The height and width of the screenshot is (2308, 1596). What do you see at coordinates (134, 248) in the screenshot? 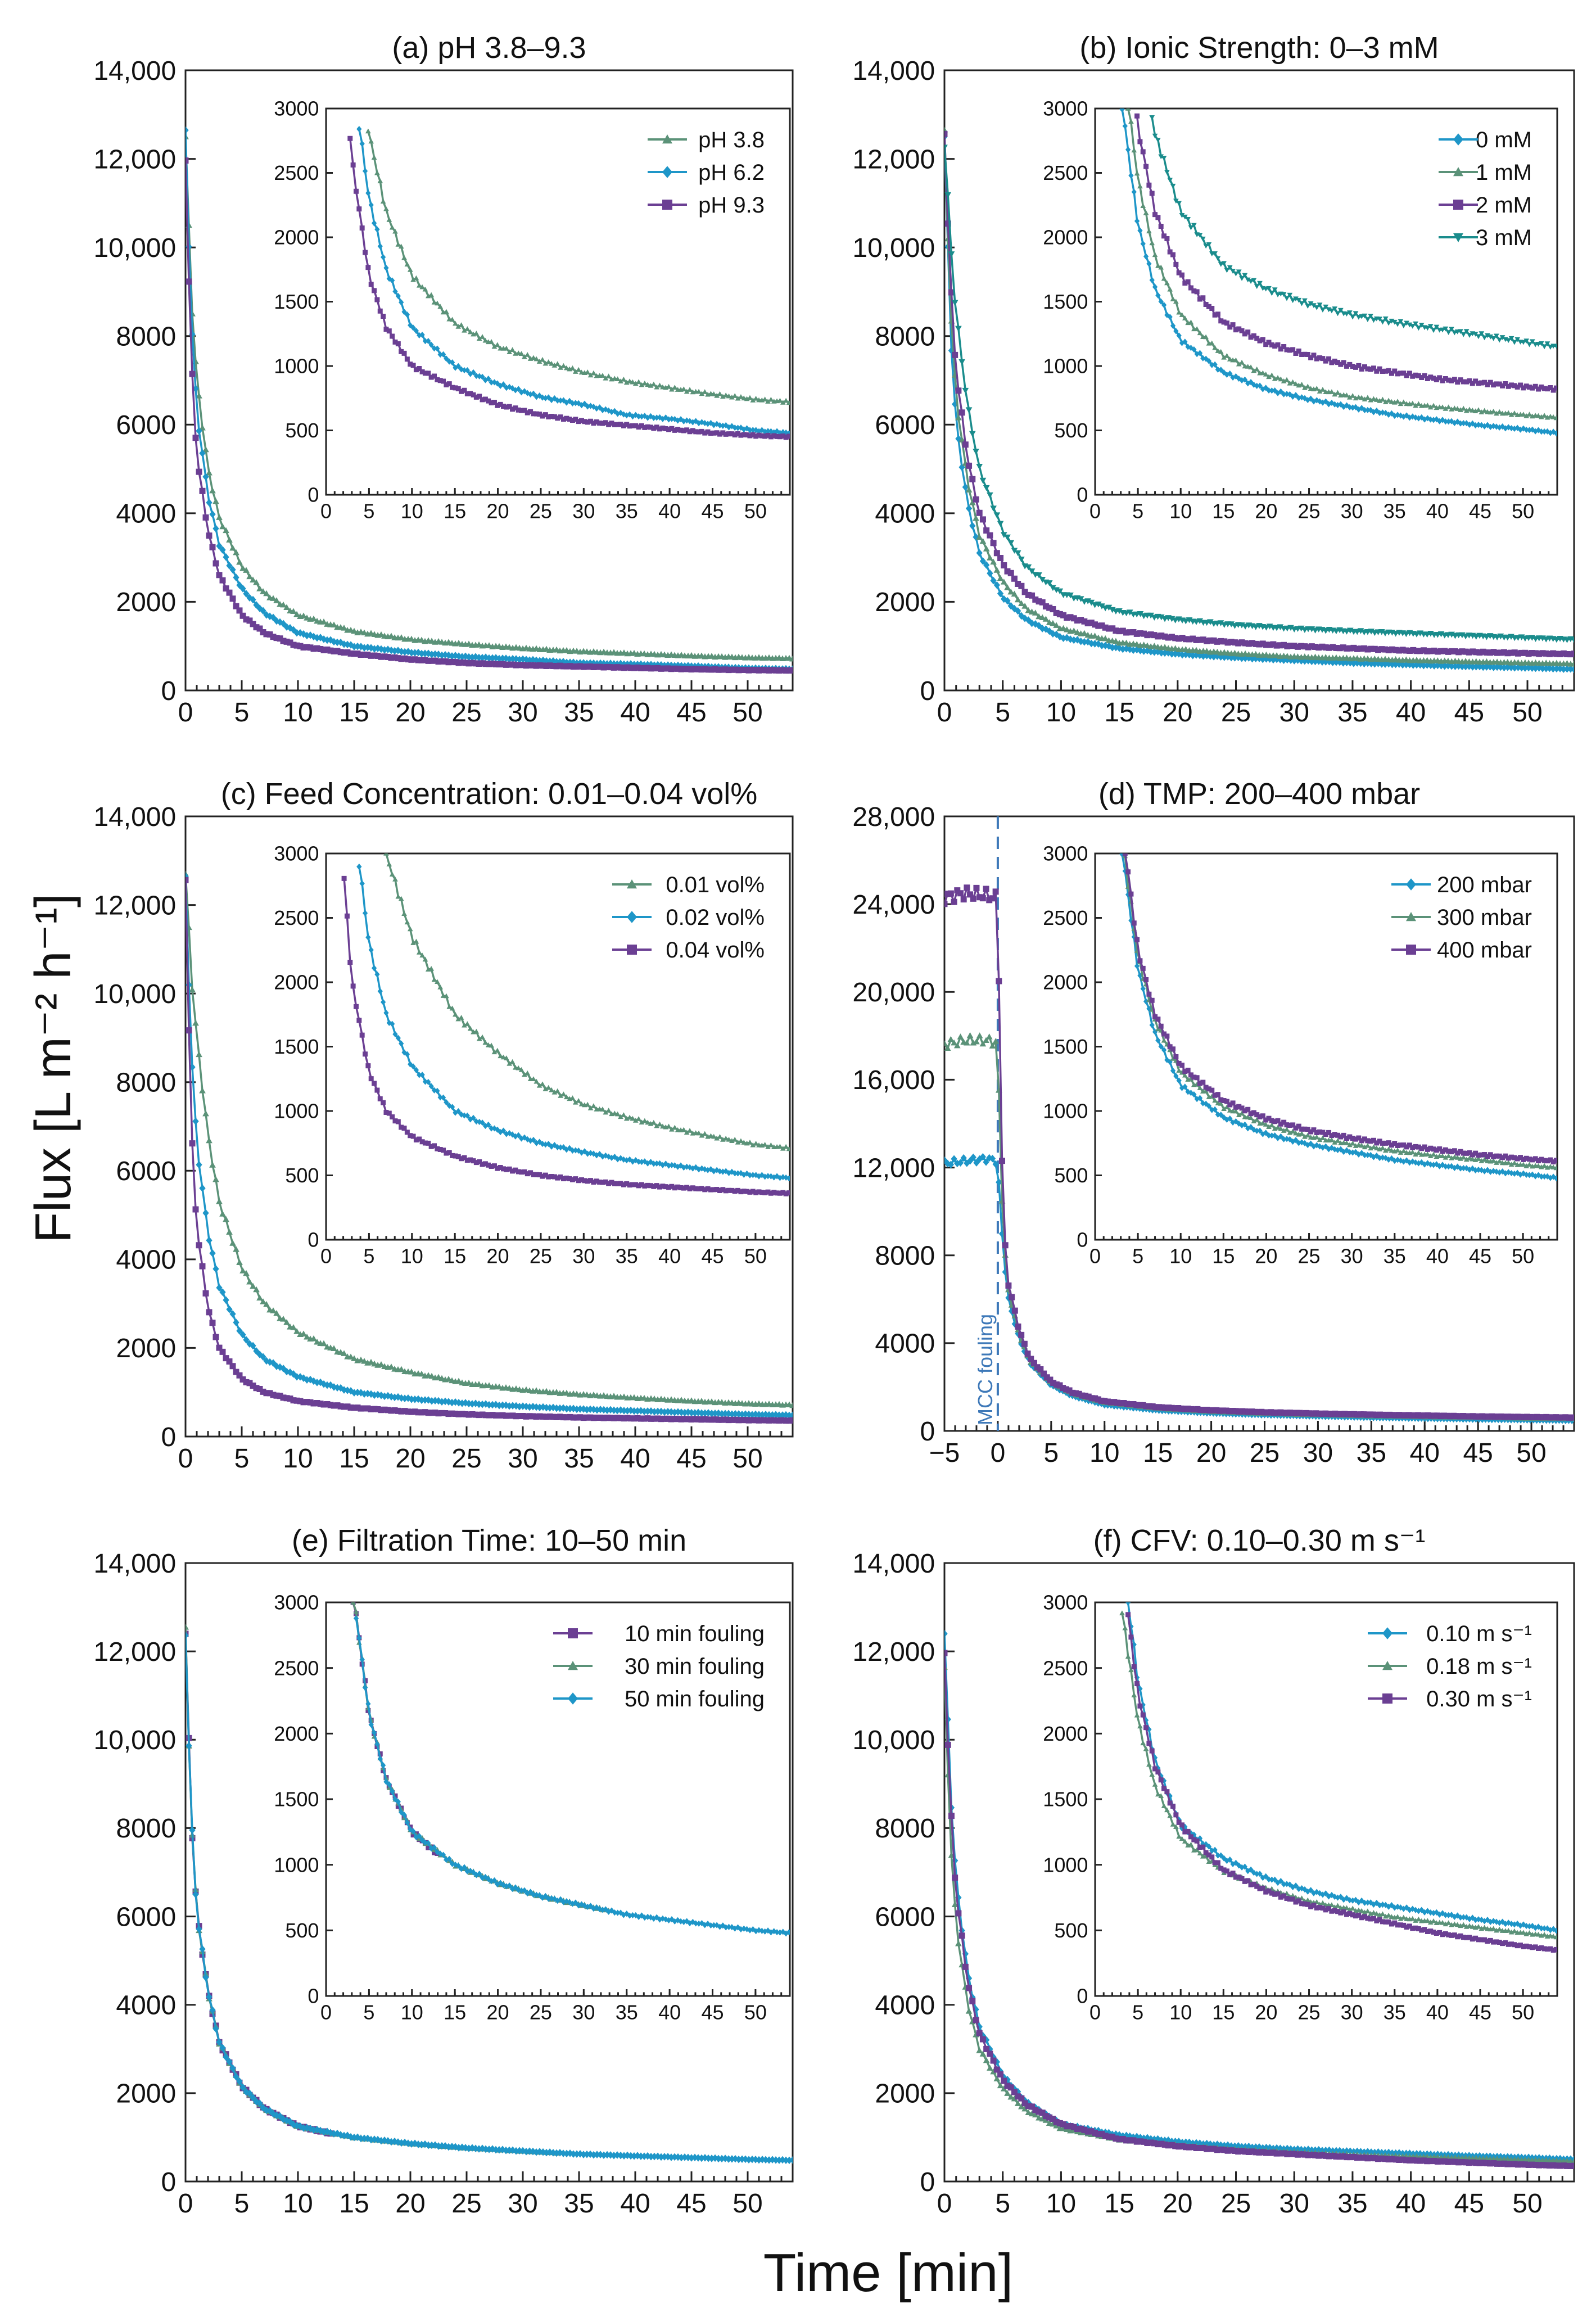
I see `panel-a-ytick-label: 10,000` at bounding box center [134, 248].